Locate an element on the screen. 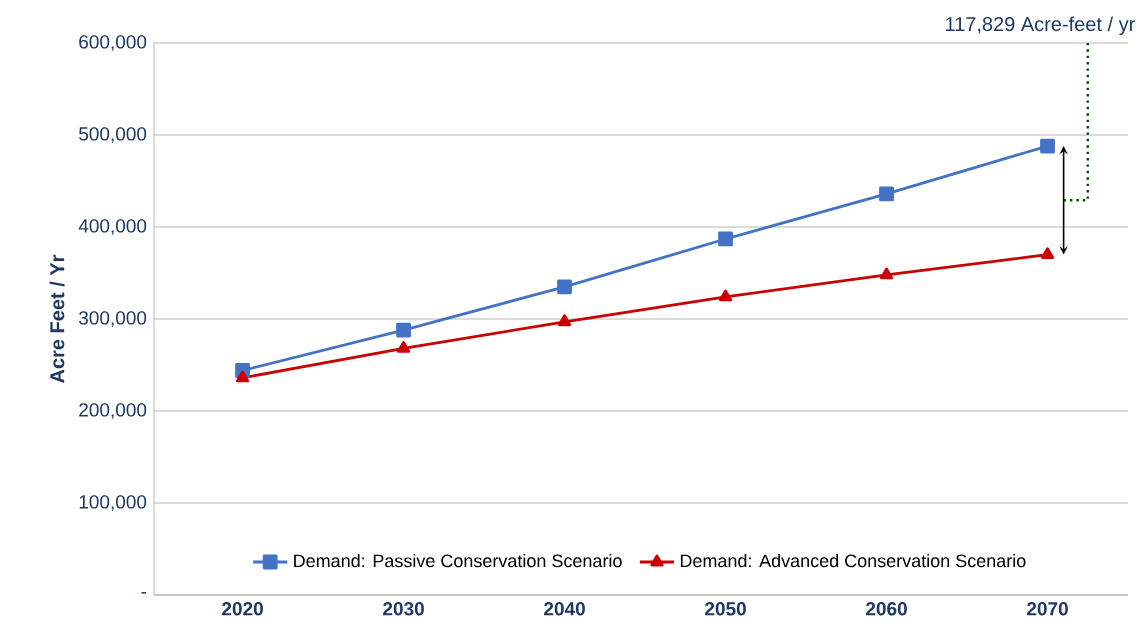 The width and height of the screenshot is (1143, 639). y-tick-label: 200,000 is located at coordinates (113, 411).